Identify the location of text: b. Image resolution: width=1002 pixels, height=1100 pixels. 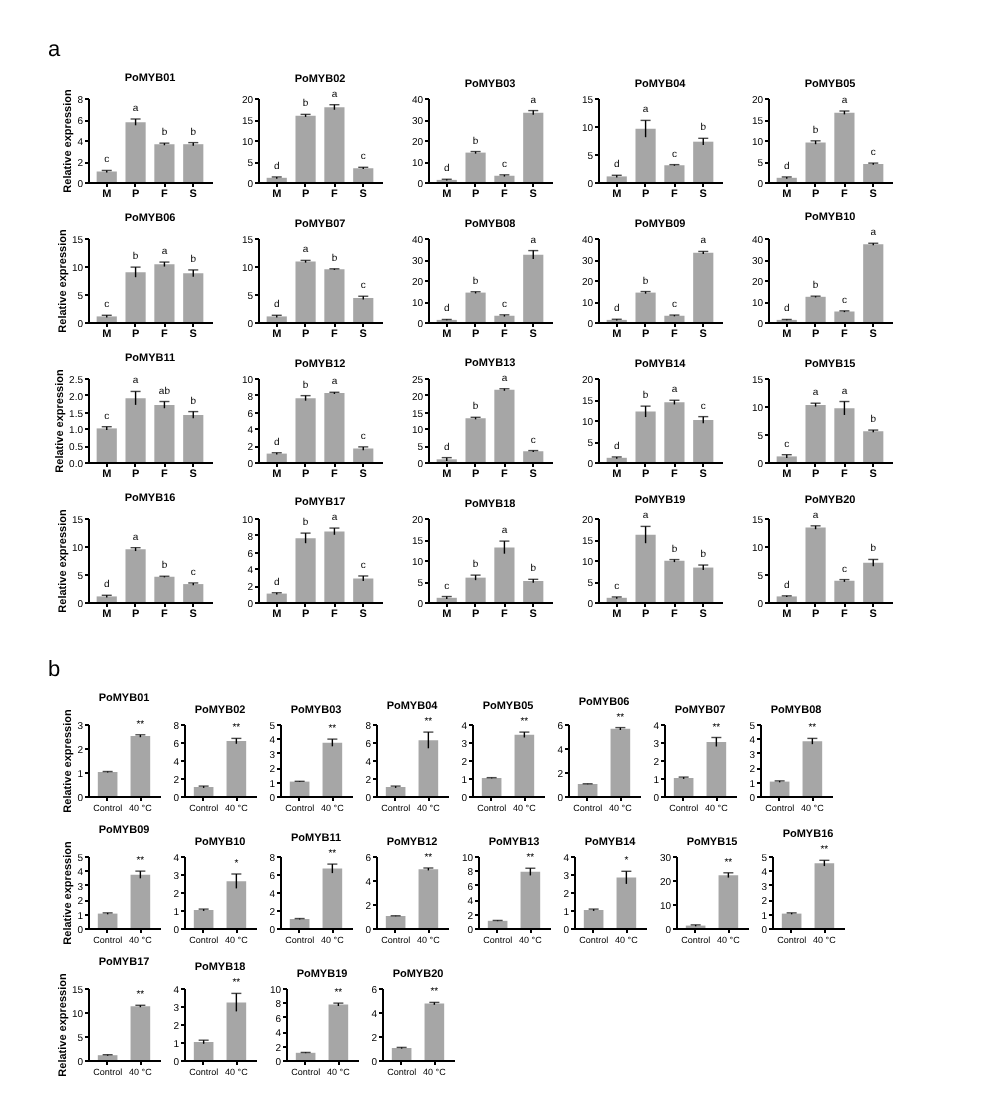
(54, 670).